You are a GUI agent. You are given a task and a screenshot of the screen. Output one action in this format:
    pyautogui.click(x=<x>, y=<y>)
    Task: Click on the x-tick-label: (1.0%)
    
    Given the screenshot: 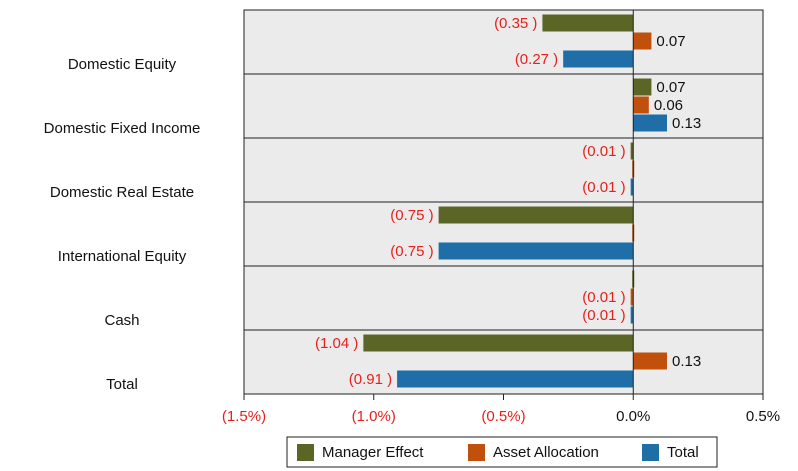 What is the action you would take?
    pyautogui.click(x=374, y=416)
    